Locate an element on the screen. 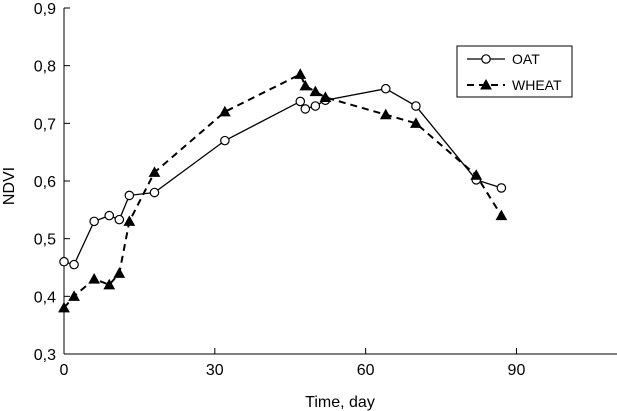 The width and height of the screenshot is (617, 411). y-tick-label: 0,4 is located at coordinates (45, 297).